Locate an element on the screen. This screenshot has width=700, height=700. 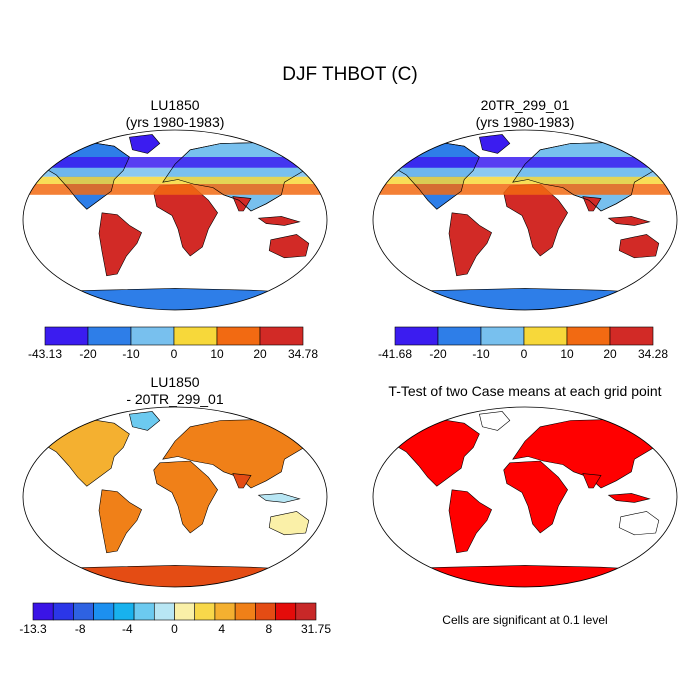
colorbar-2-label-5: 10 is located at coordinates (567, 354).